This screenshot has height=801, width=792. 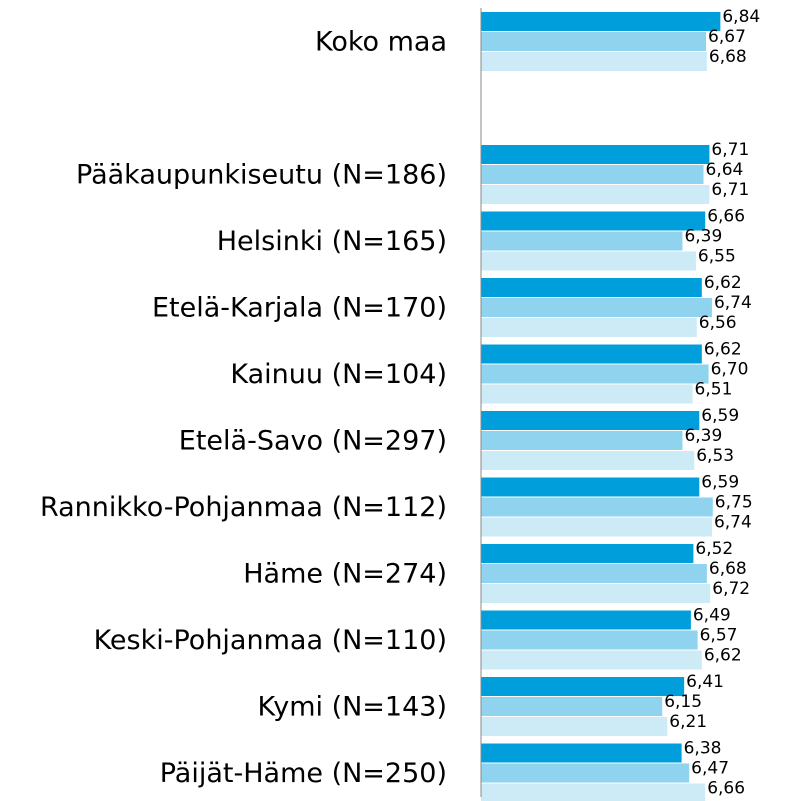 I want to click on category-label: Kainuu (N=104), so click(x=338, y=374).